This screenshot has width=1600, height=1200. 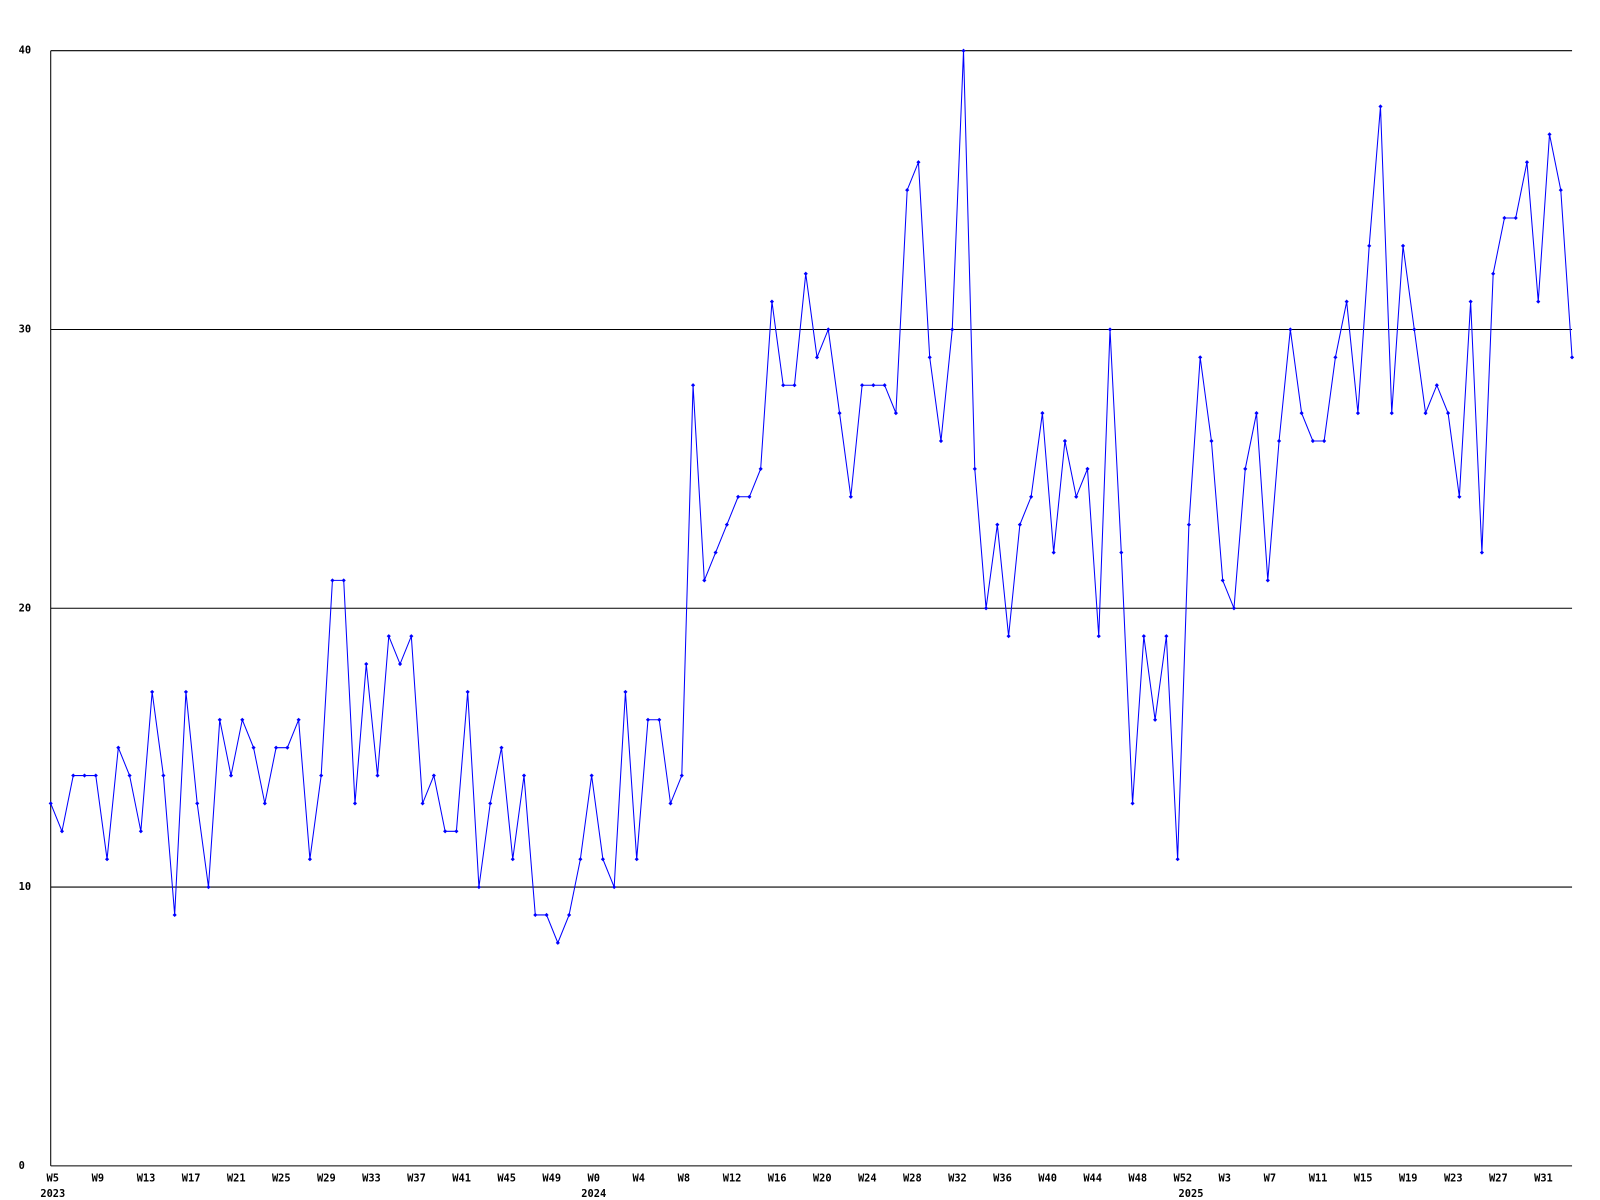 I want to click on x-tick-label: W24, so click(x=867, y=1178).